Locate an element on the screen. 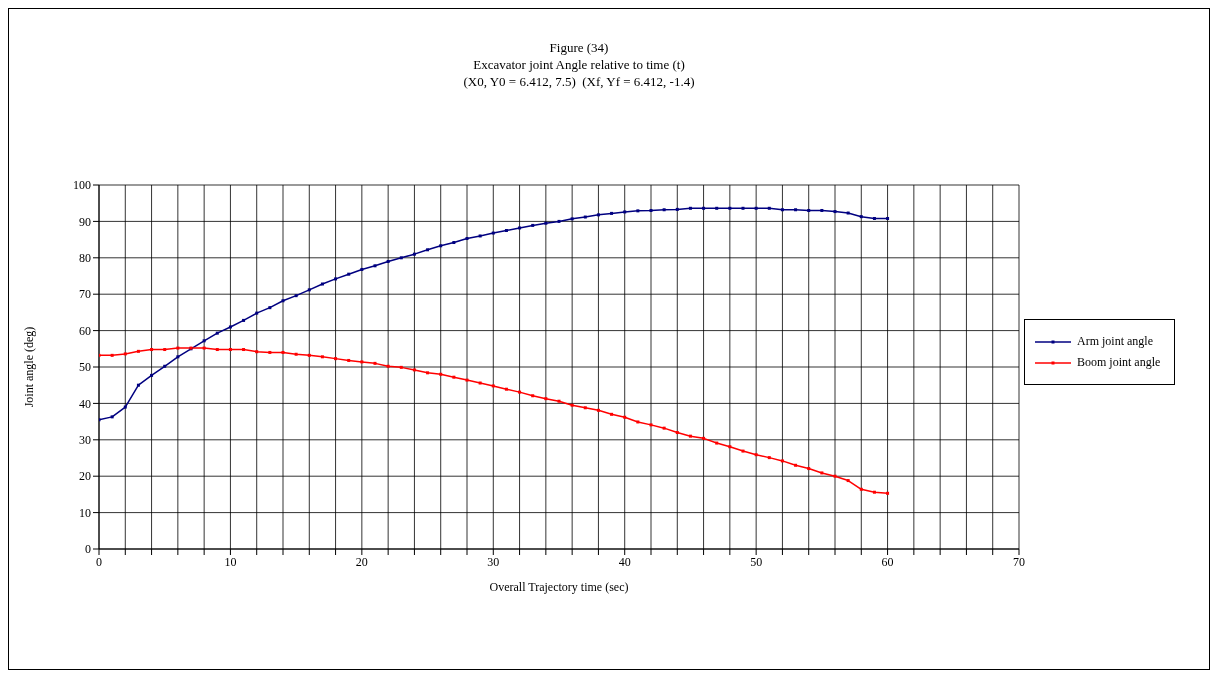 The width and height of the screenshot is (1216, 677). x-tick-label: 10 is located at coordinates (230, 561).